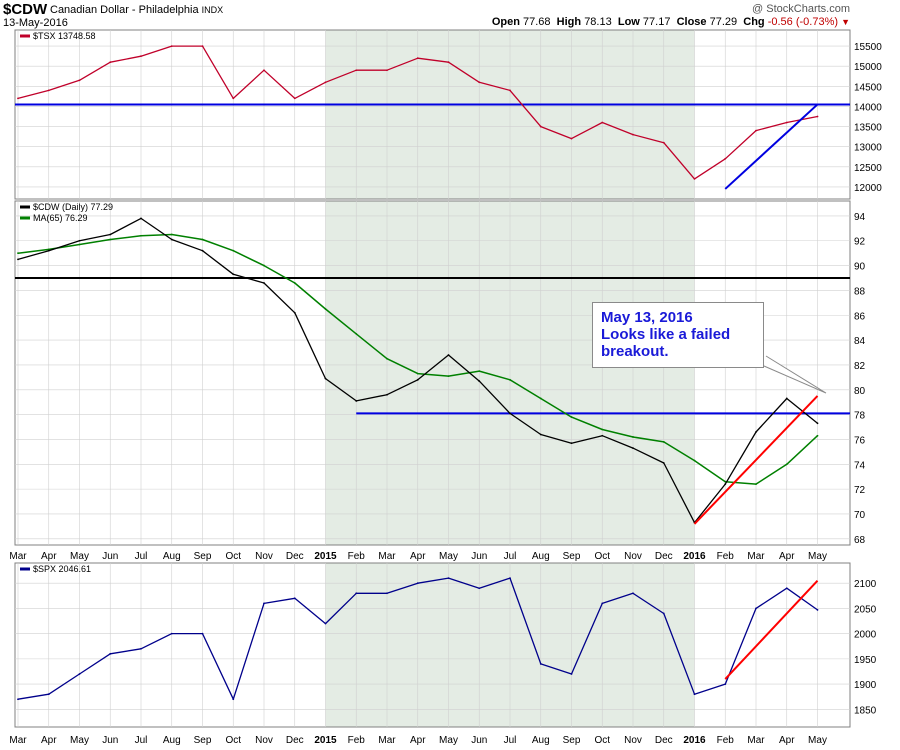 The width and height of the screenshot is (900, 750). Describe the element at coordinates (35, 23) in the screenshot. I see `chart-date: 13-May-2016` at that location.